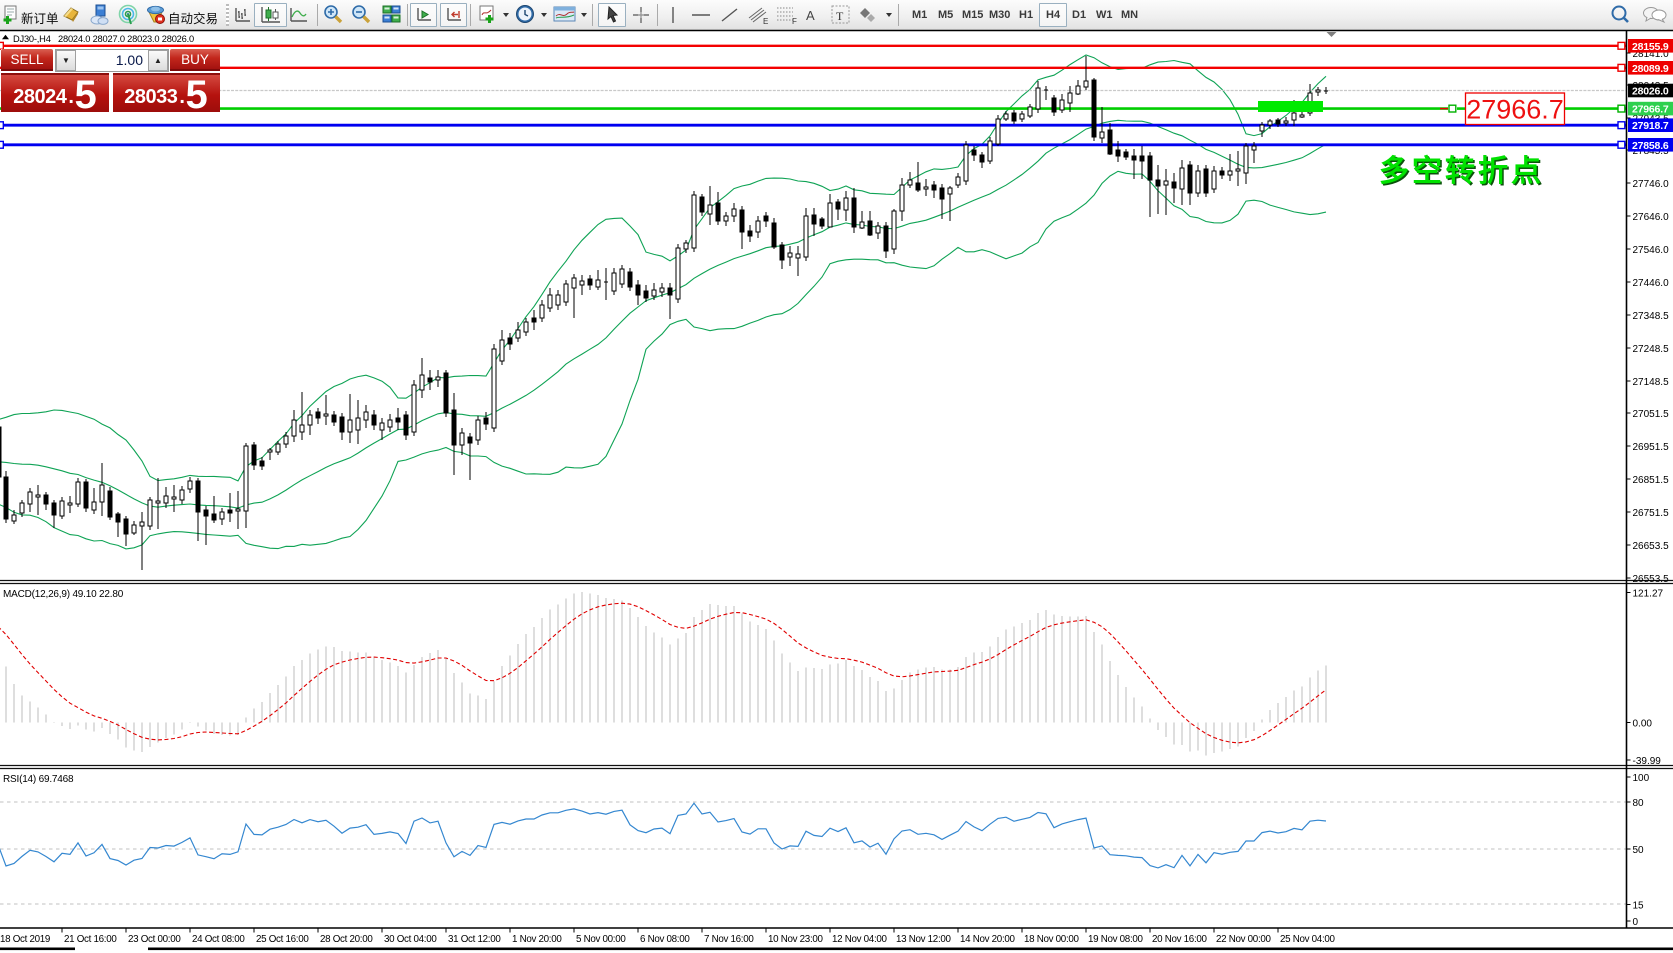 The image size is (1673, 953). Describe the element at coordinates (1651, 447) in the screenshot. I see `svg-text: 26951.5` at that location.